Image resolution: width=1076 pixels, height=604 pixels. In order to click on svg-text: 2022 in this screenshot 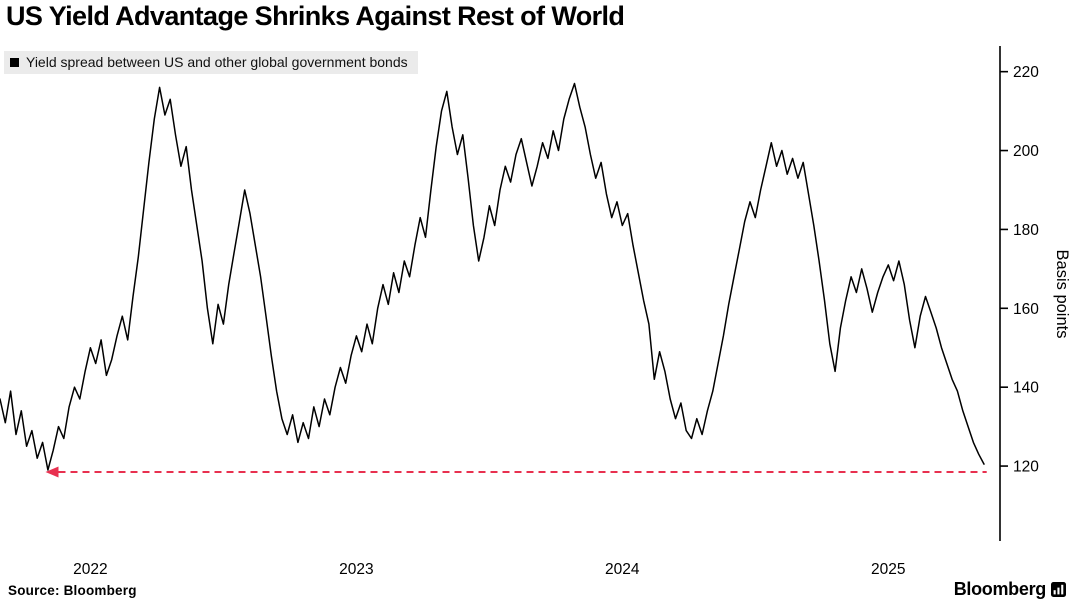, I will do `click(90, 569)`.